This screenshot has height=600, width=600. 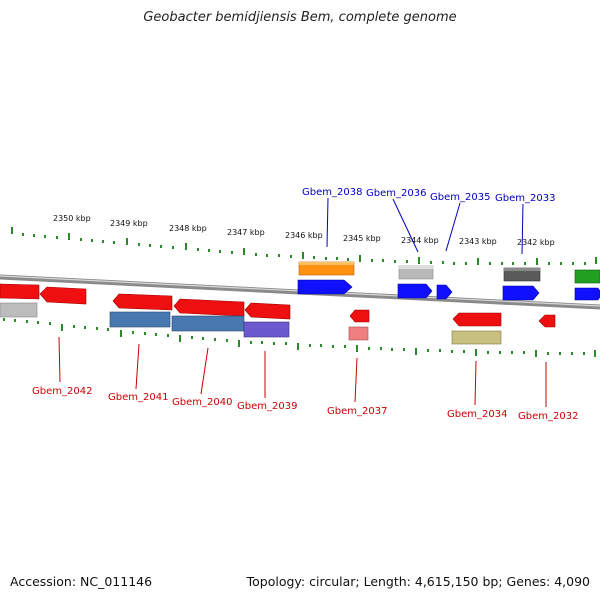 What do you see at coordinates (477, 414) in the screenshot?
I see `gene-label-gbem-2034: Gbem_2034` at bounding box center [477, 414].